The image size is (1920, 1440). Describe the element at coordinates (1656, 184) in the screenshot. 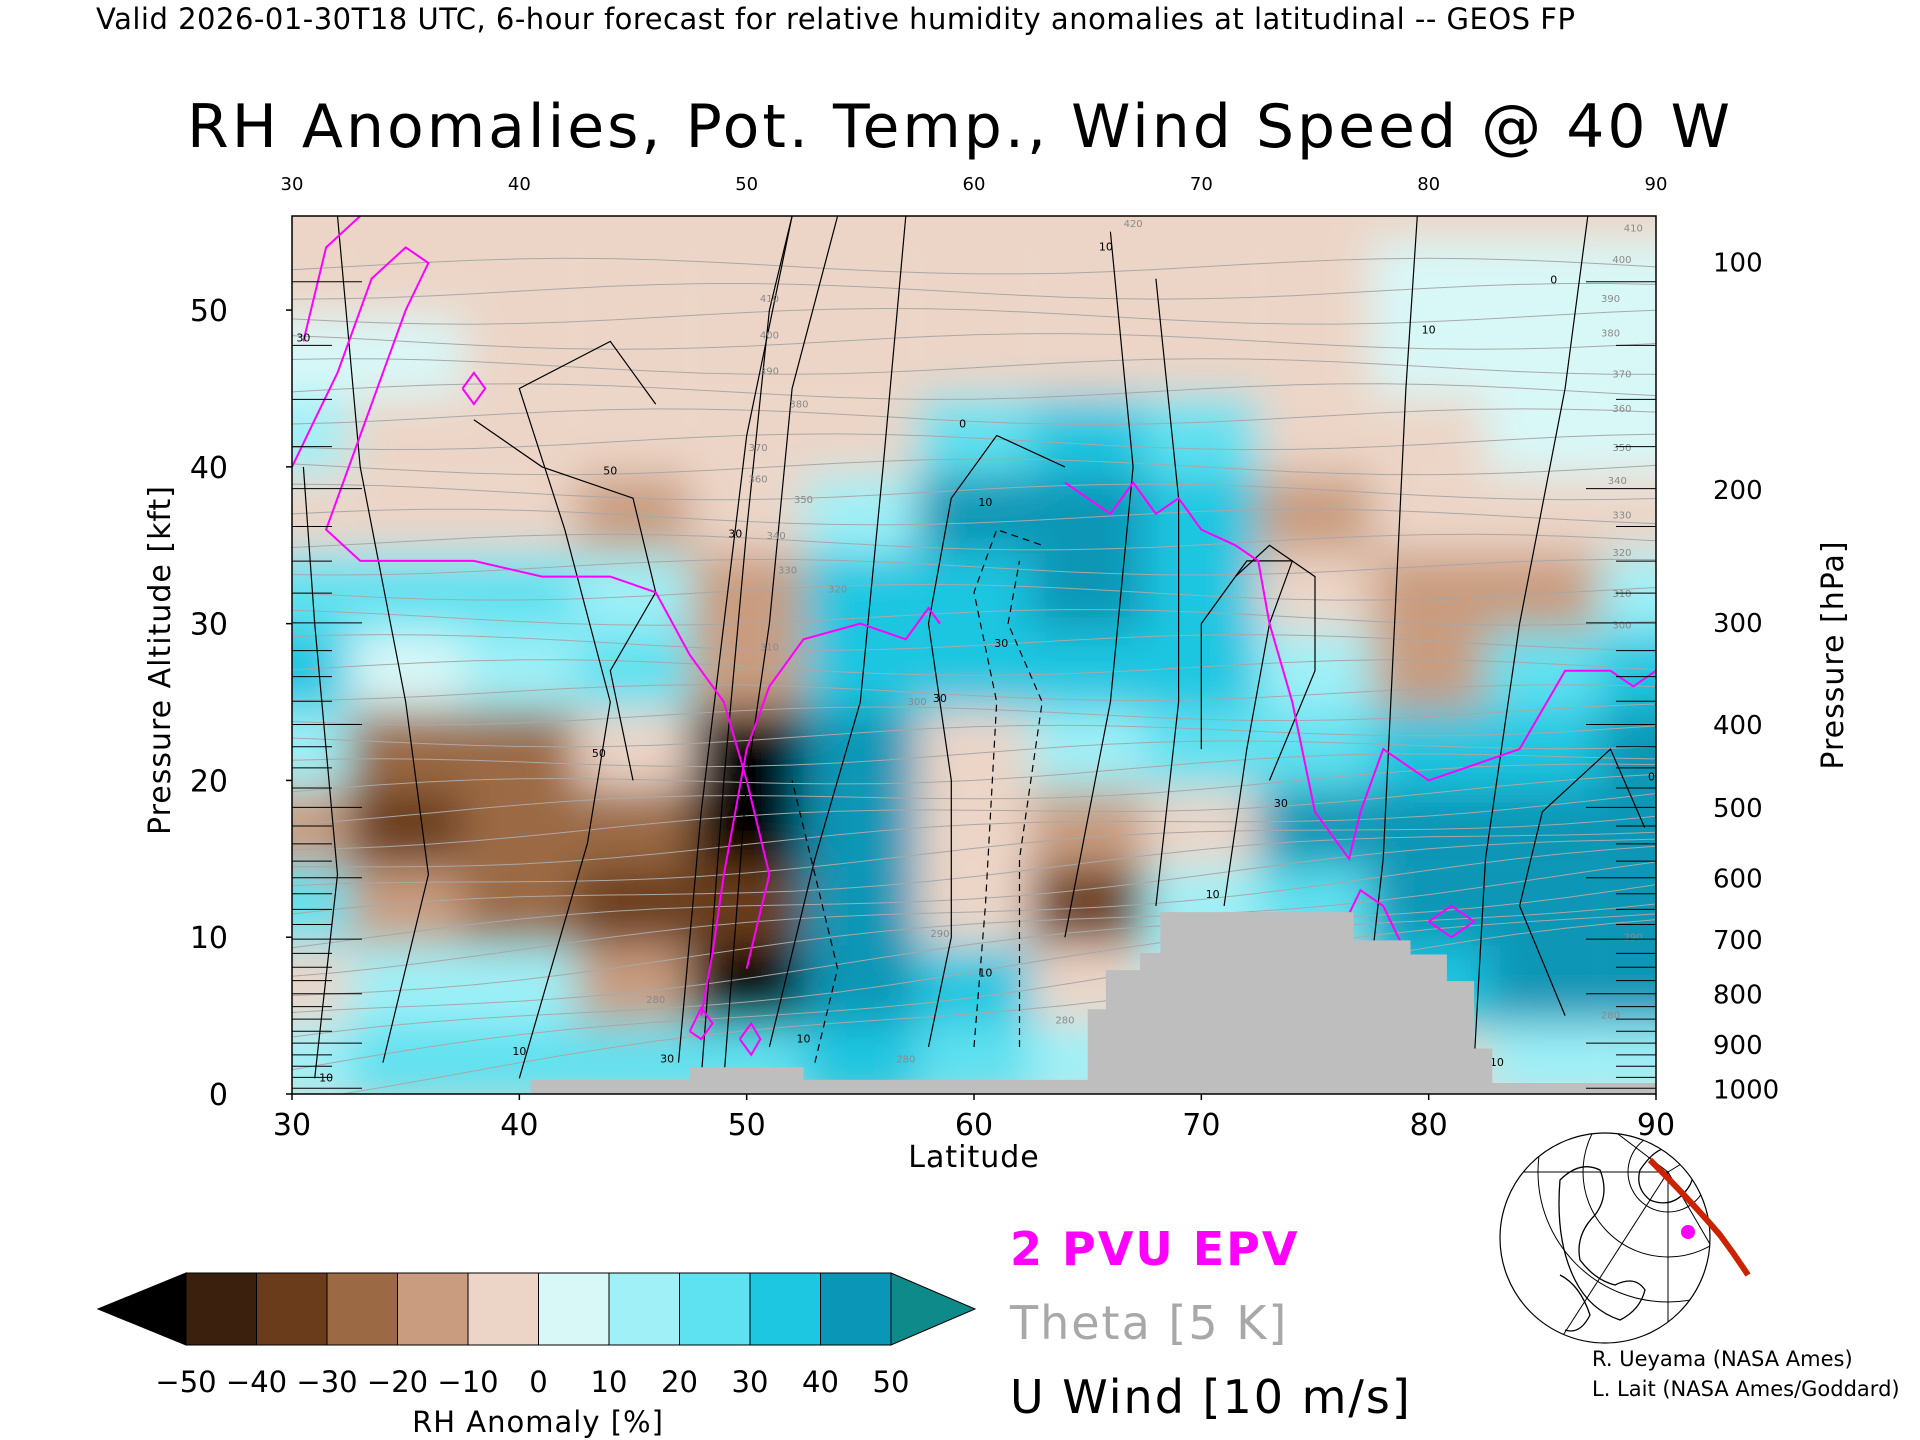

I see `x-top-tick-label: 90` at that location.